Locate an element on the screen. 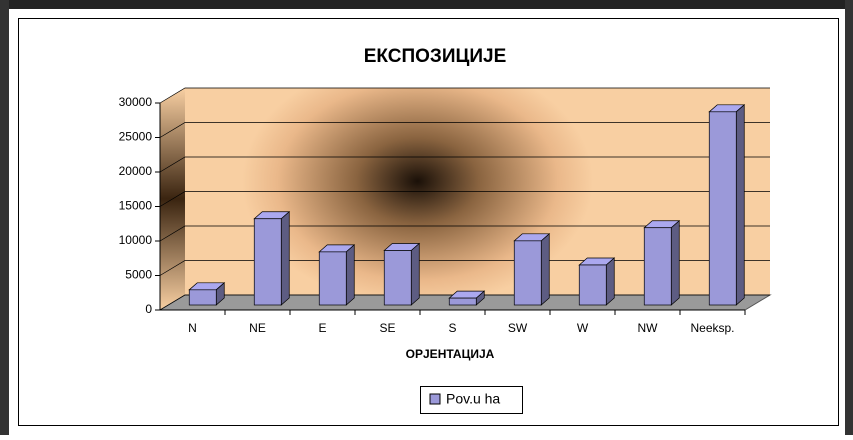 The height and width of the screenshot is (440, 853). x-tick-label: NW is located at coordinates (648, 328).